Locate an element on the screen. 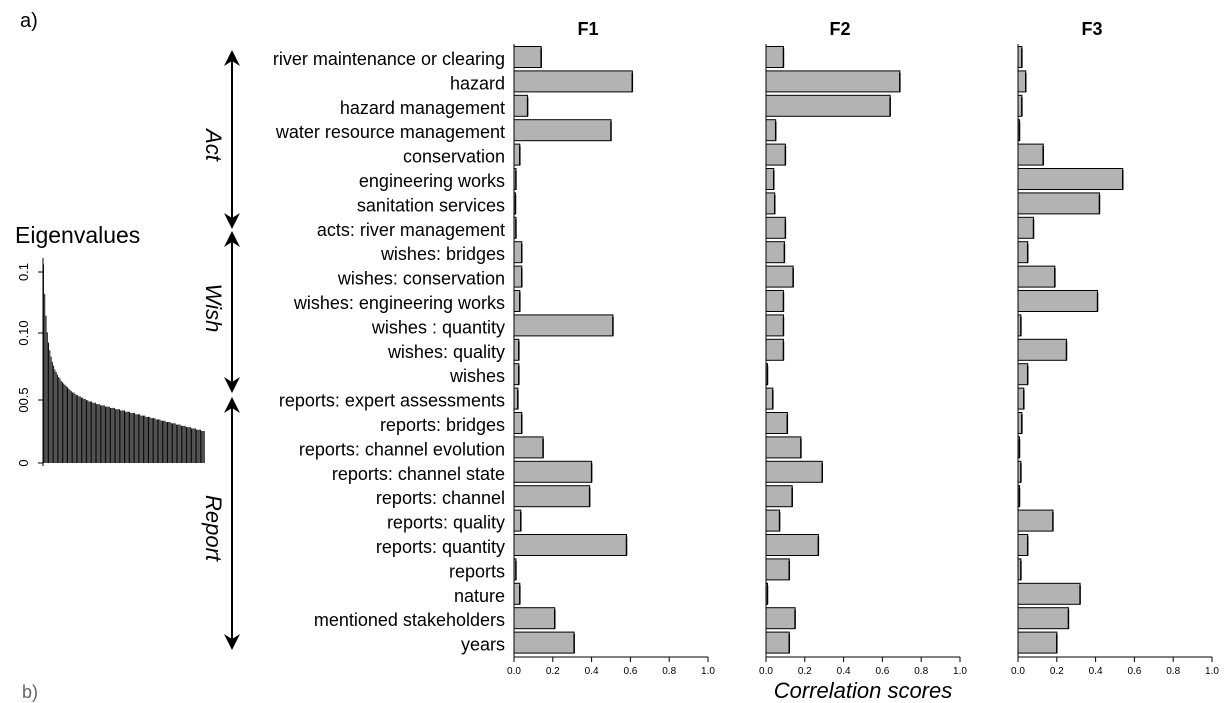 This screenshot has height=703, width=1227. category-label: wishes is located at coordinates (477, 376).